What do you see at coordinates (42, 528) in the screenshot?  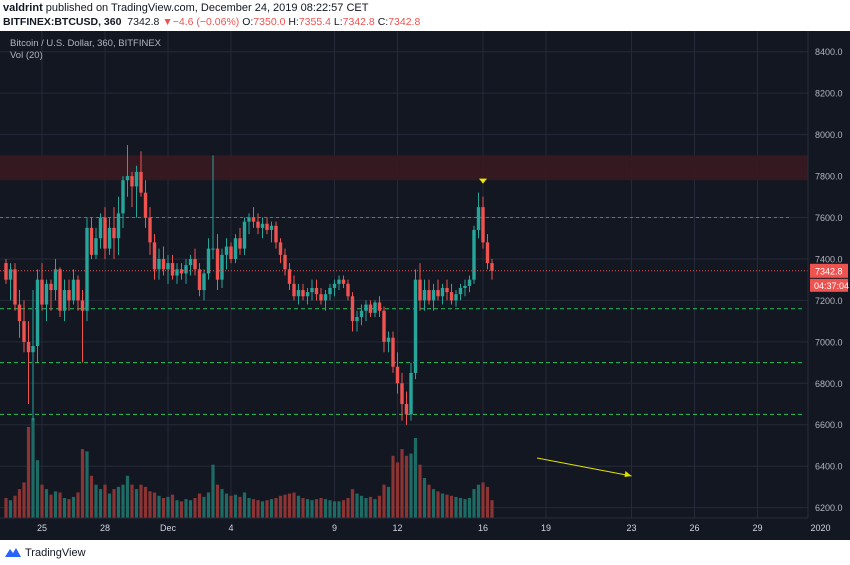 I see `time-tick-label: 25` at bounding box center [42, 528].